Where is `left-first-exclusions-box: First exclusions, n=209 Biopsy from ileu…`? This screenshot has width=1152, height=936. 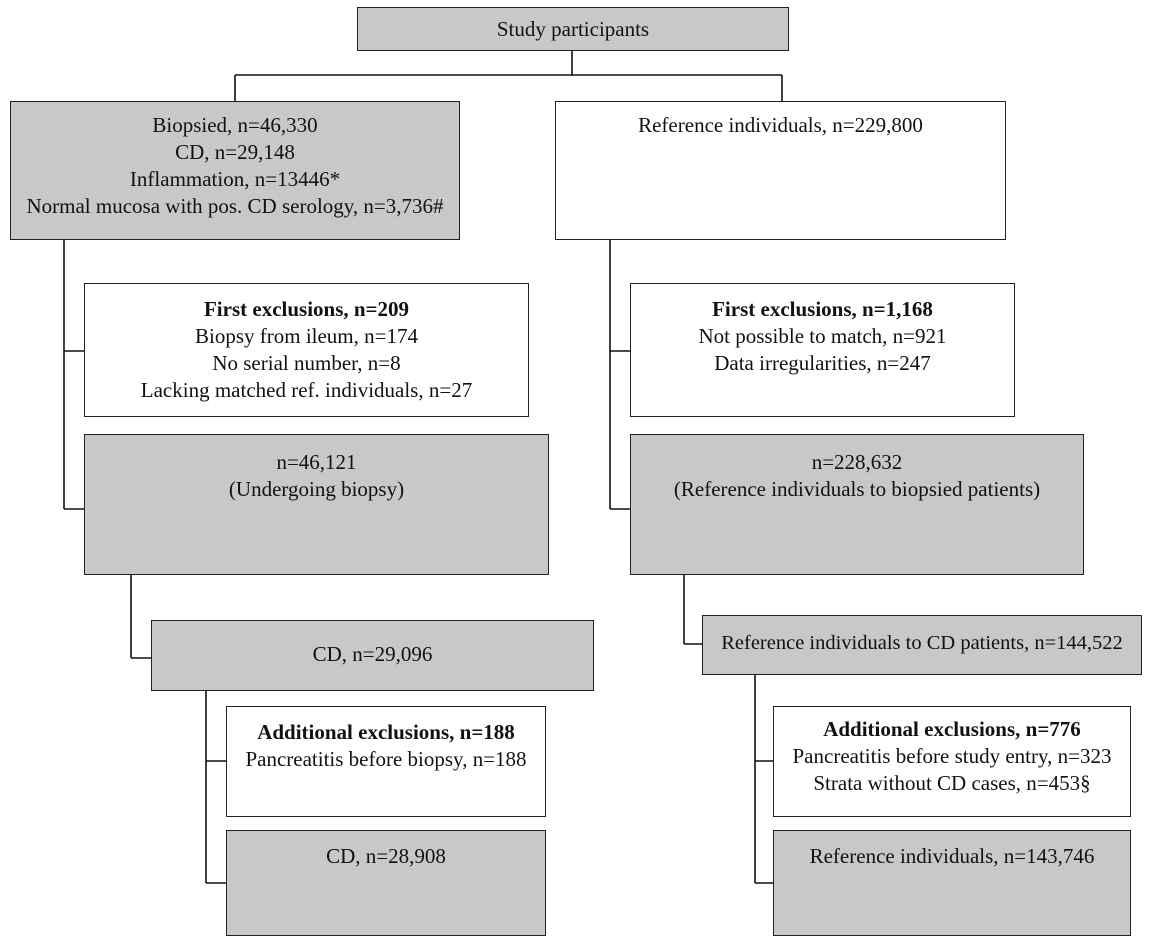
left-first-exclusions-box: First exclusions, n=209 Biopsy from ileu… is located at coordinates (306, 350).